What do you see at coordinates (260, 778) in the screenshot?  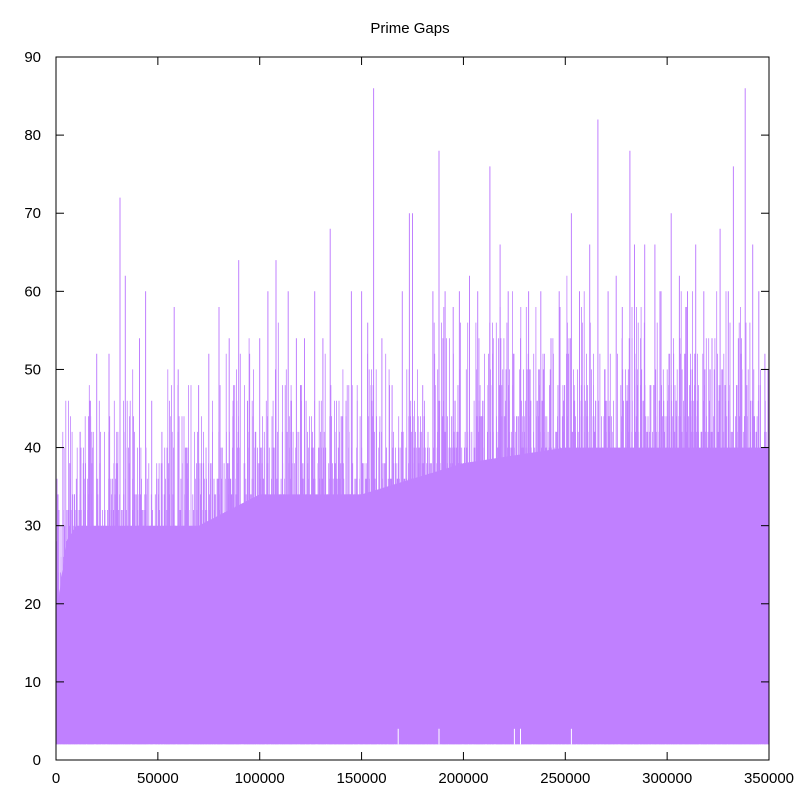 I see `x-tick-label: 100000` at bounding box center [260, 778].